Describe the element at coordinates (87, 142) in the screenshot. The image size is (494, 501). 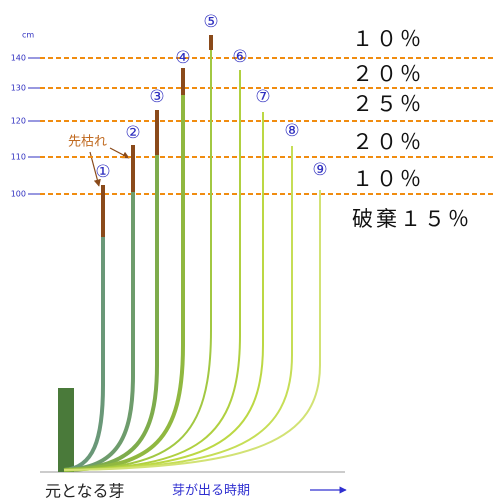
I see `note: 先枯れ` at that location.